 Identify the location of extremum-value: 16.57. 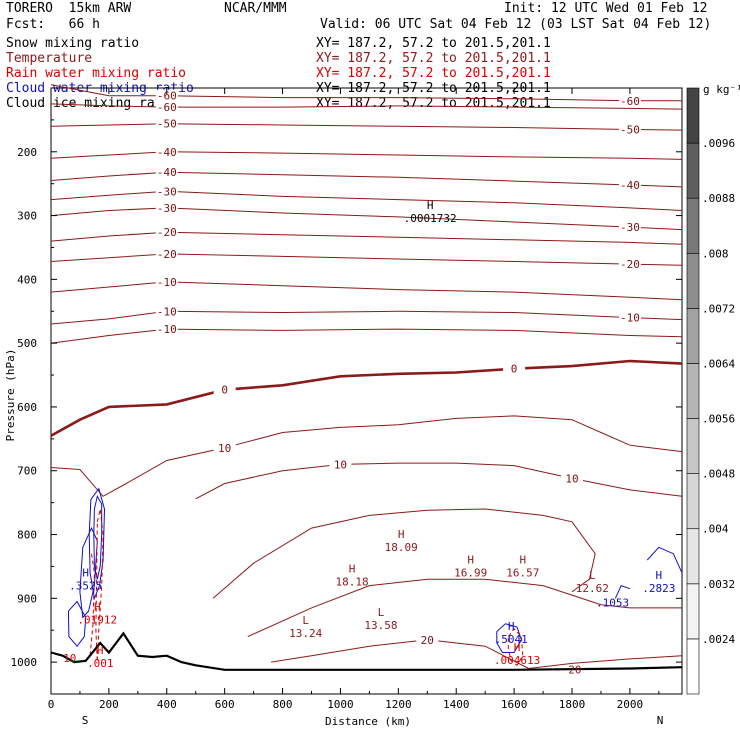
(522, 573).